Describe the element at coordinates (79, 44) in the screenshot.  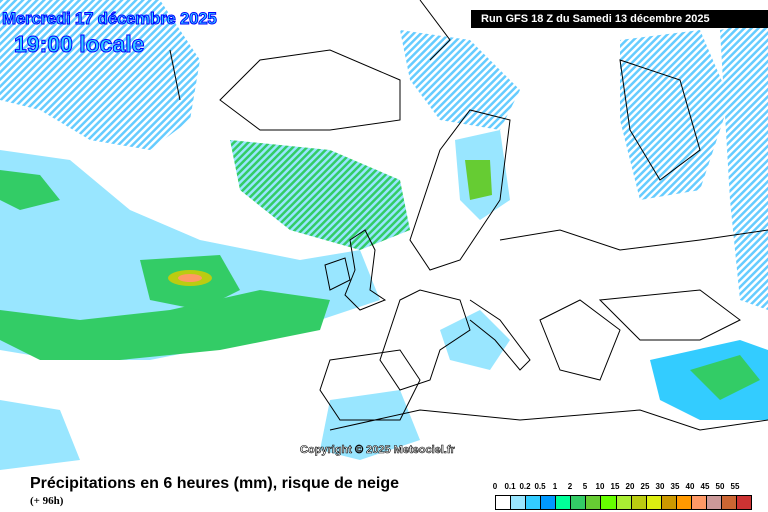
I see `forecast-time: 19:00 locale` at that location.